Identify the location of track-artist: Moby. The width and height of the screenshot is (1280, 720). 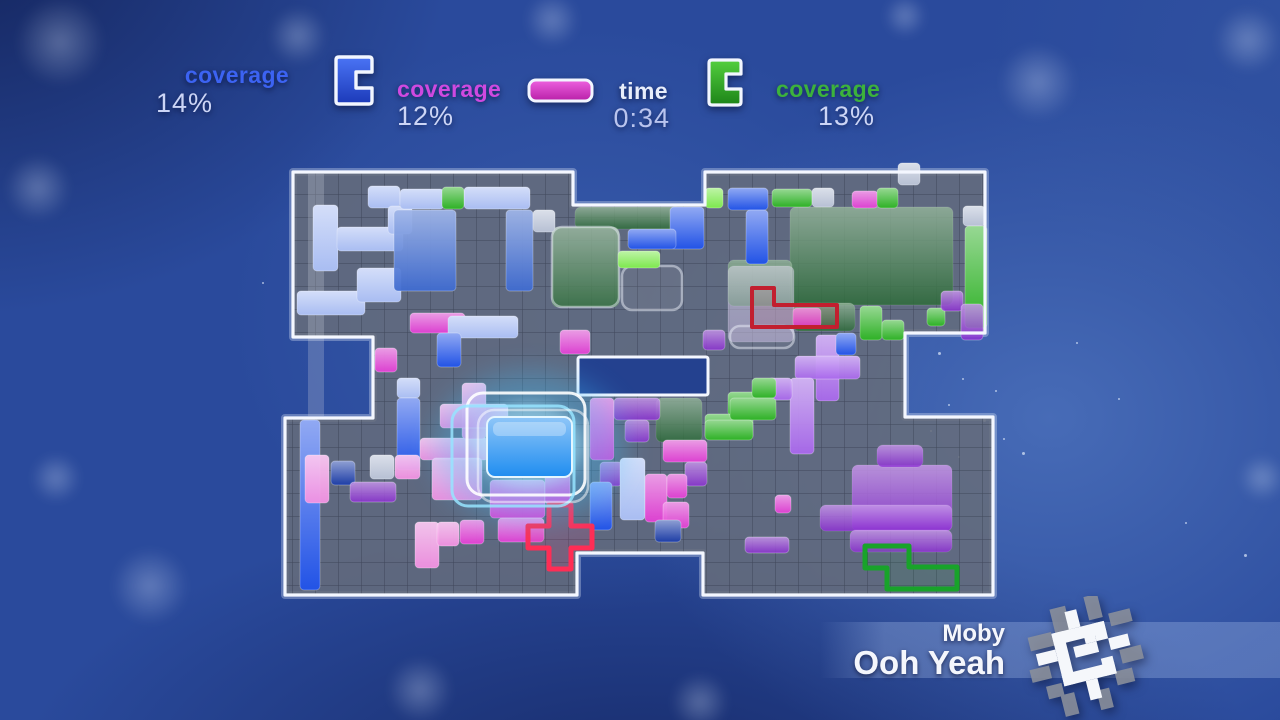
(973, 633).